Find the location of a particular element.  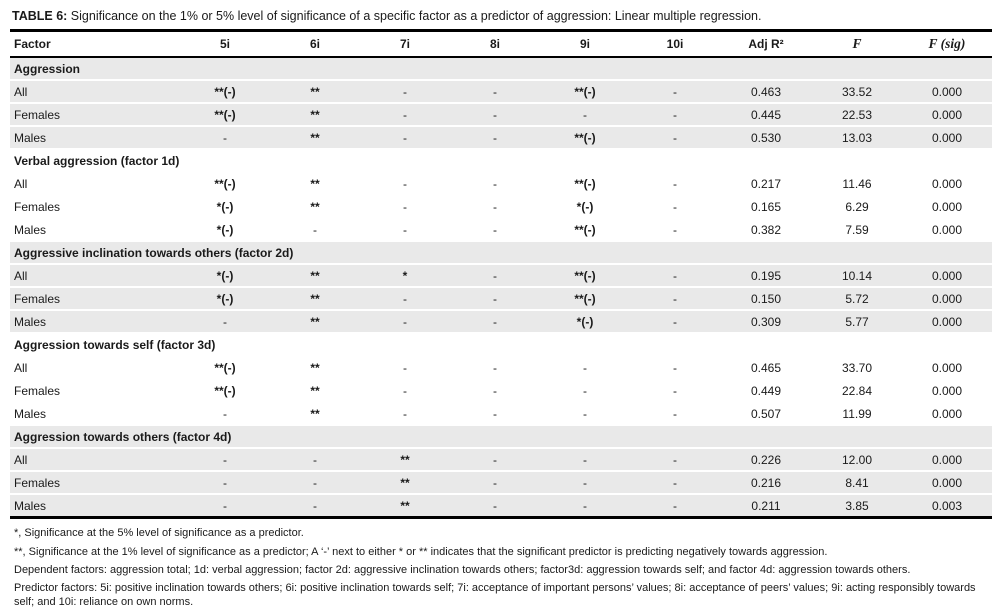

section-row: Verbal aggression (factor 1d) is located at coordinates (501, 161).